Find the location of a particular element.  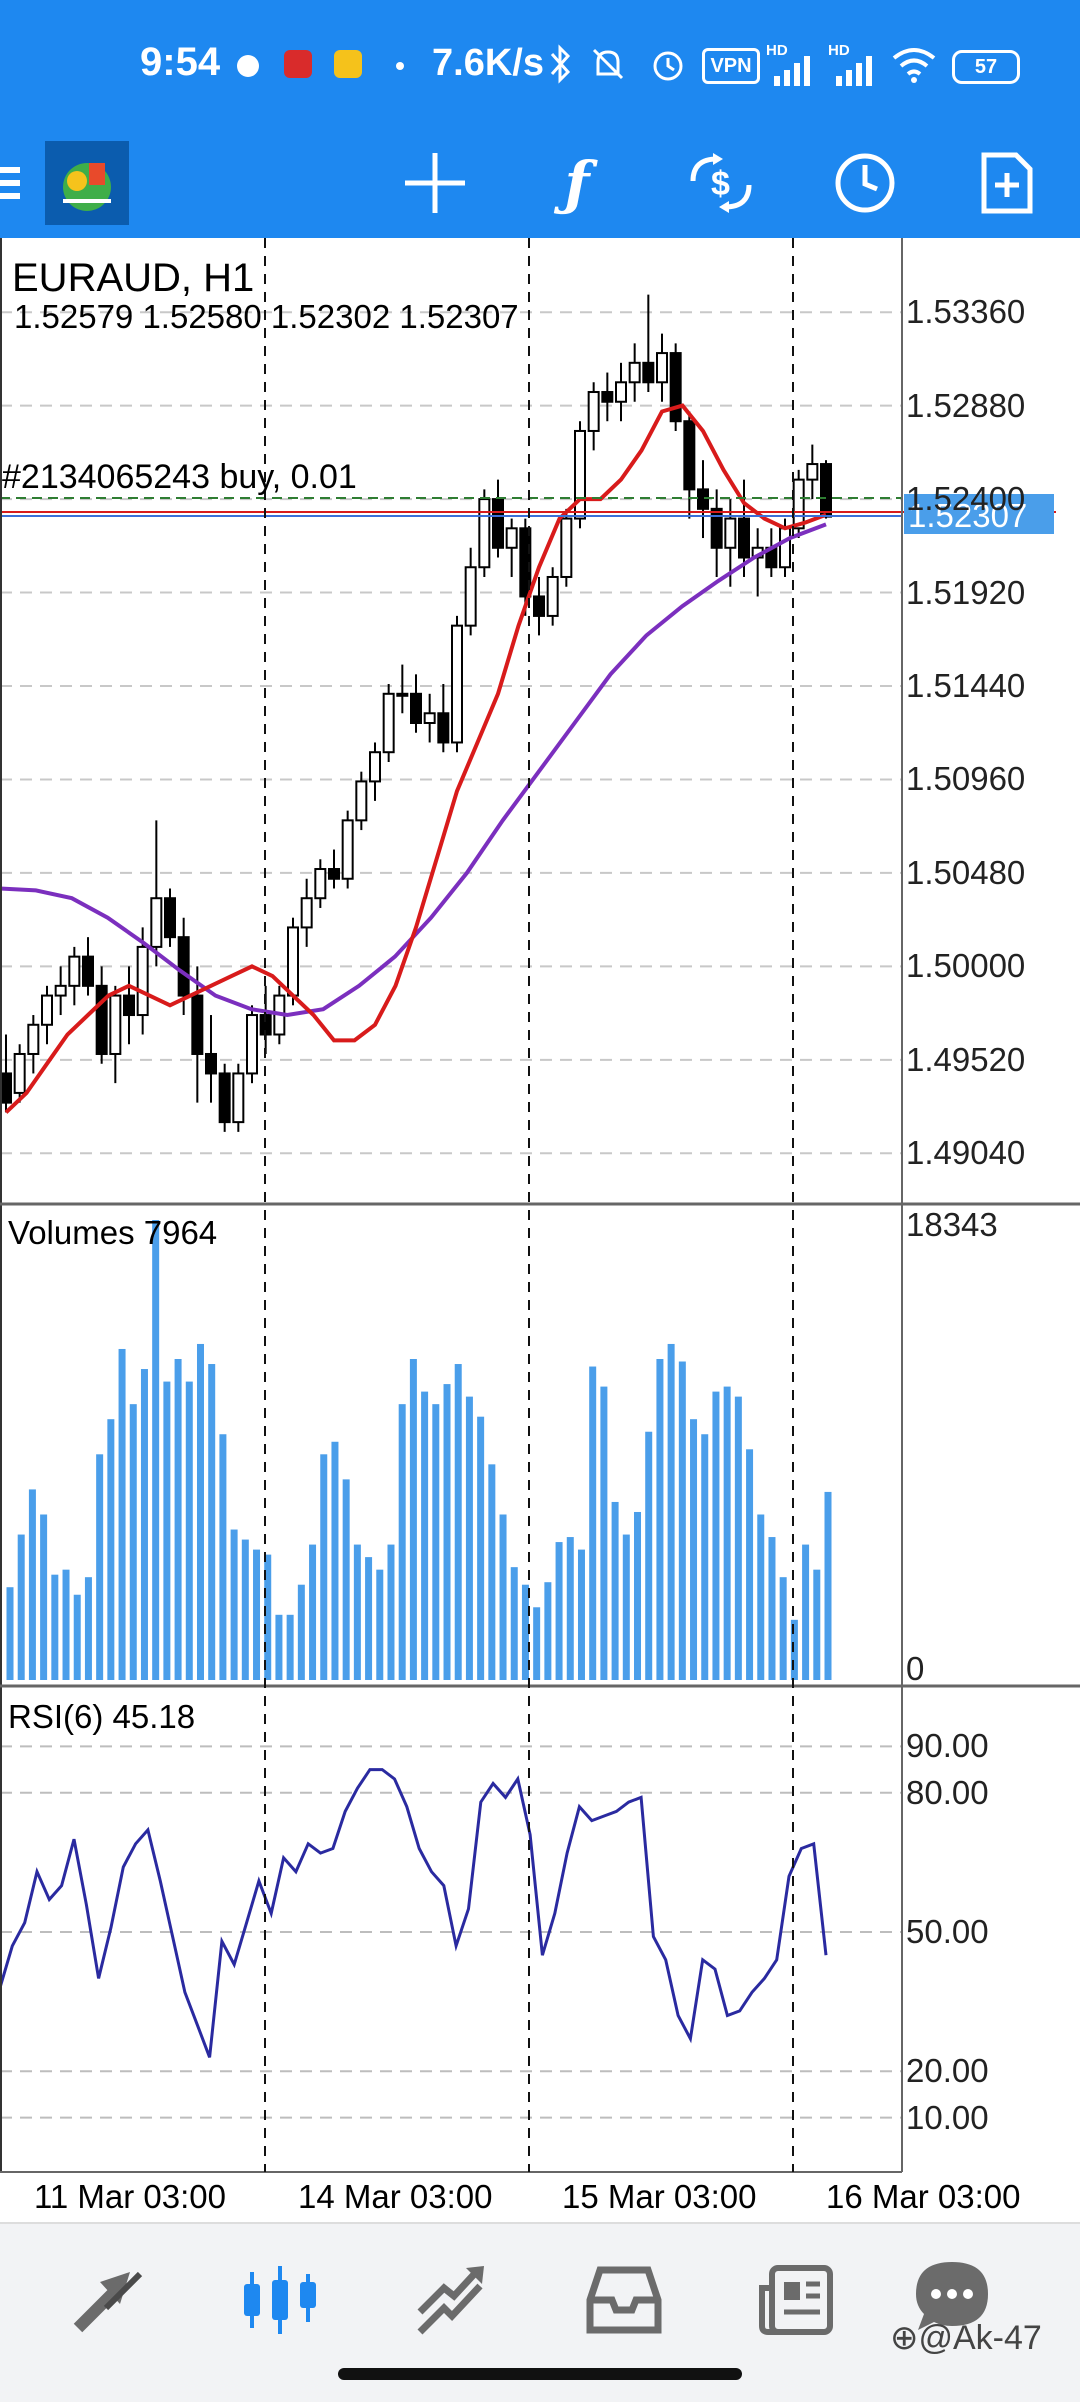

status-time: 9:54 is located at coordinates (180, 62).